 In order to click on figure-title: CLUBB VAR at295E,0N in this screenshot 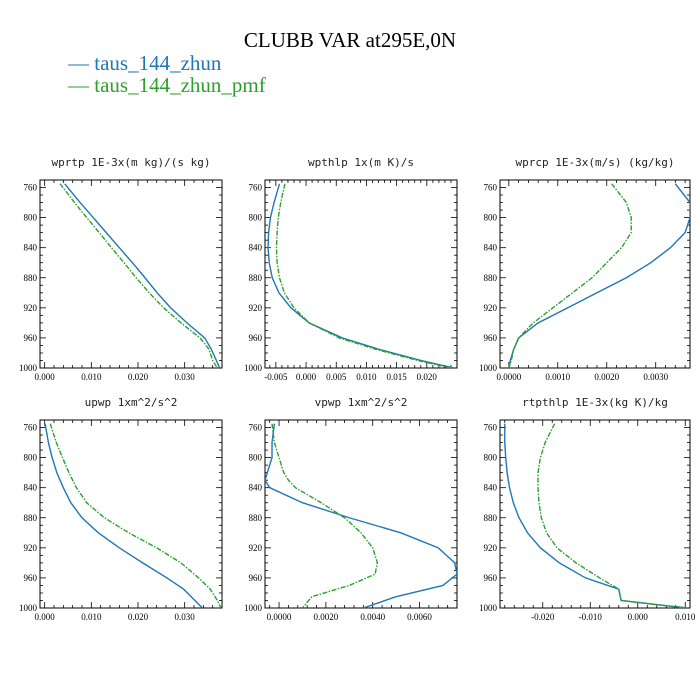, I will do `click(350, 40)`.